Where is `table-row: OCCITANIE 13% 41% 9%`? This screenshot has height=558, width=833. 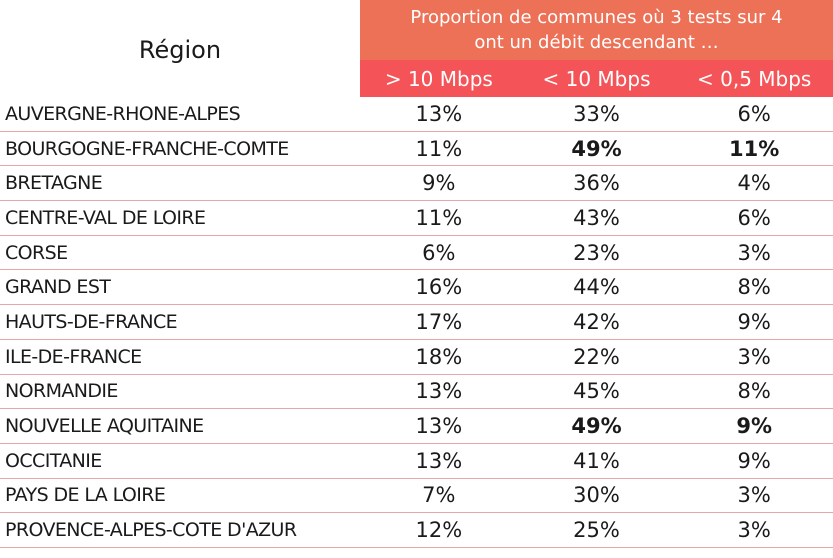
table-row: OCCITANIE 13% 41% 9% is located at coordinates (416, 461).